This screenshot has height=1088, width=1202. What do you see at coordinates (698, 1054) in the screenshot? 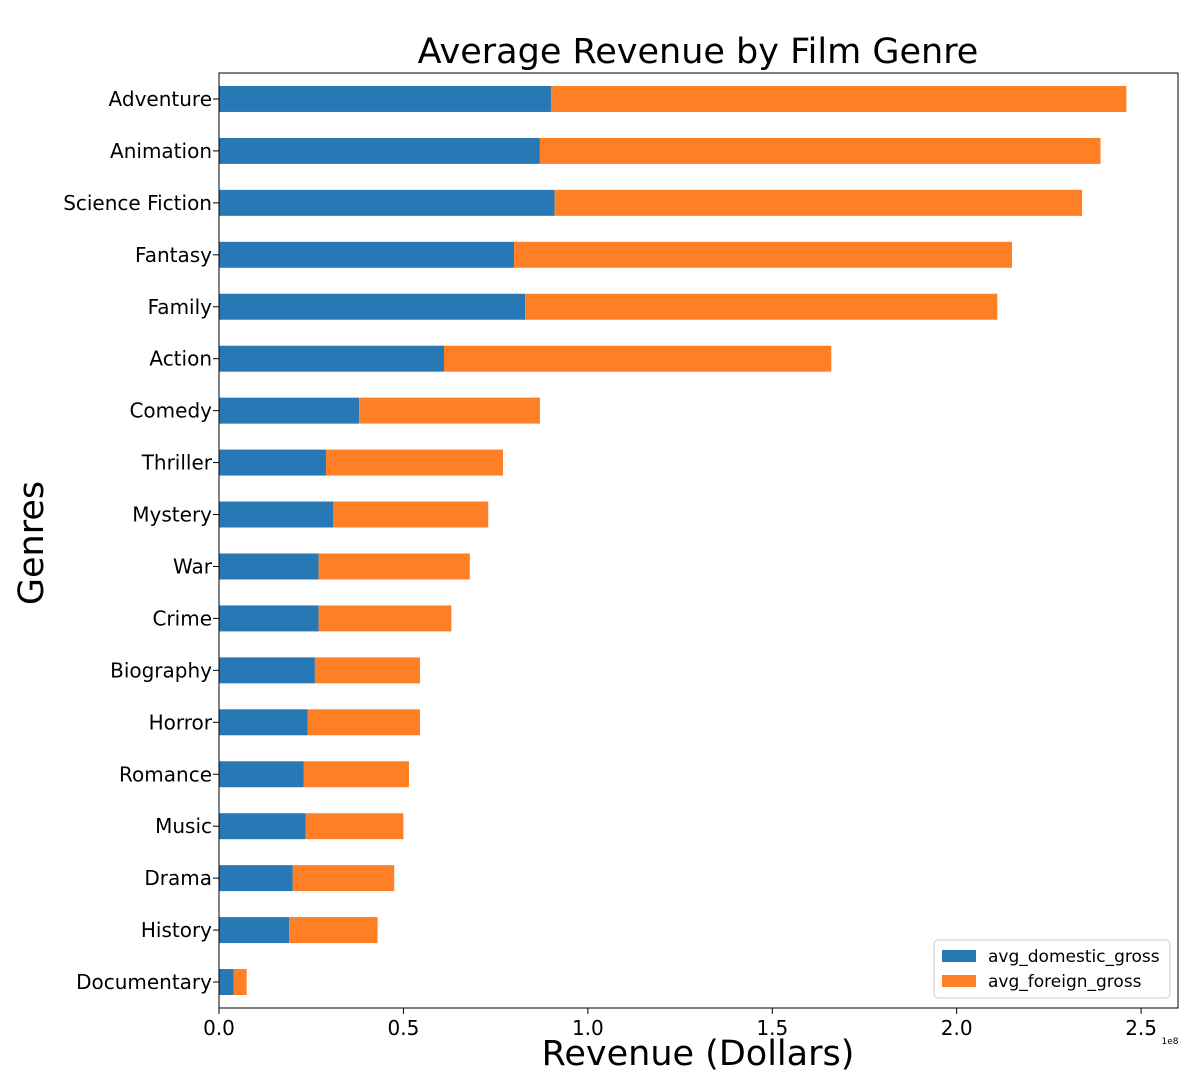
I see `x-axis-title: Revenue (Dollars)` at bounding box center [698, 1054].